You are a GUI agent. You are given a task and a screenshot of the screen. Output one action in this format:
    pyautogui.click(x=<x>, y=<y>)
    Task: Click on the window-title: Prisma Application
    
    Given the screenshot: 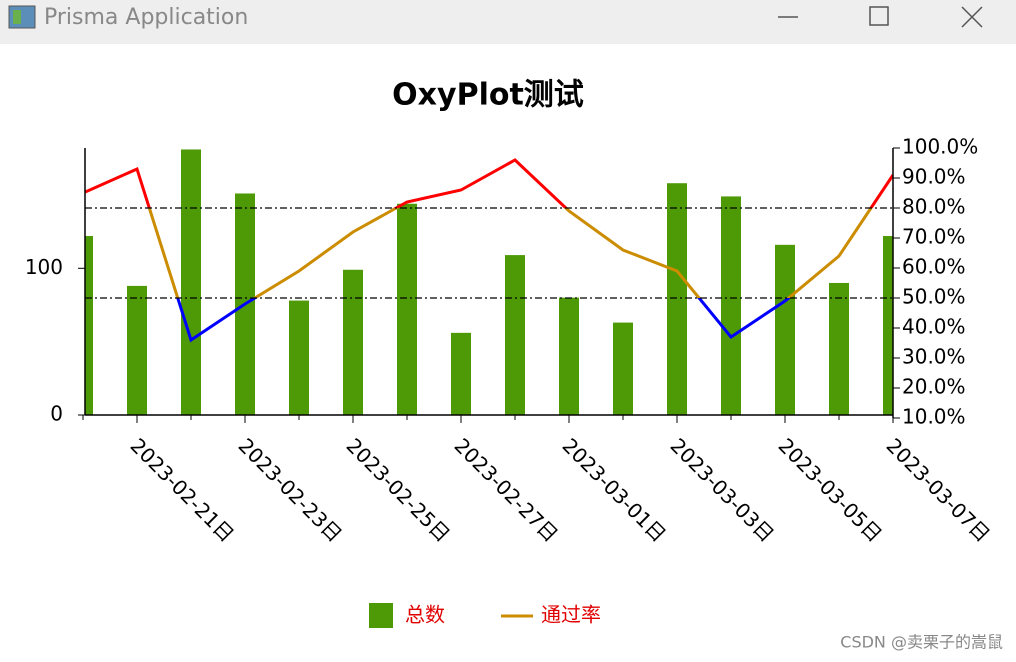 What is the action you would take?
    pyautogui.click(x=146, y=17)
    